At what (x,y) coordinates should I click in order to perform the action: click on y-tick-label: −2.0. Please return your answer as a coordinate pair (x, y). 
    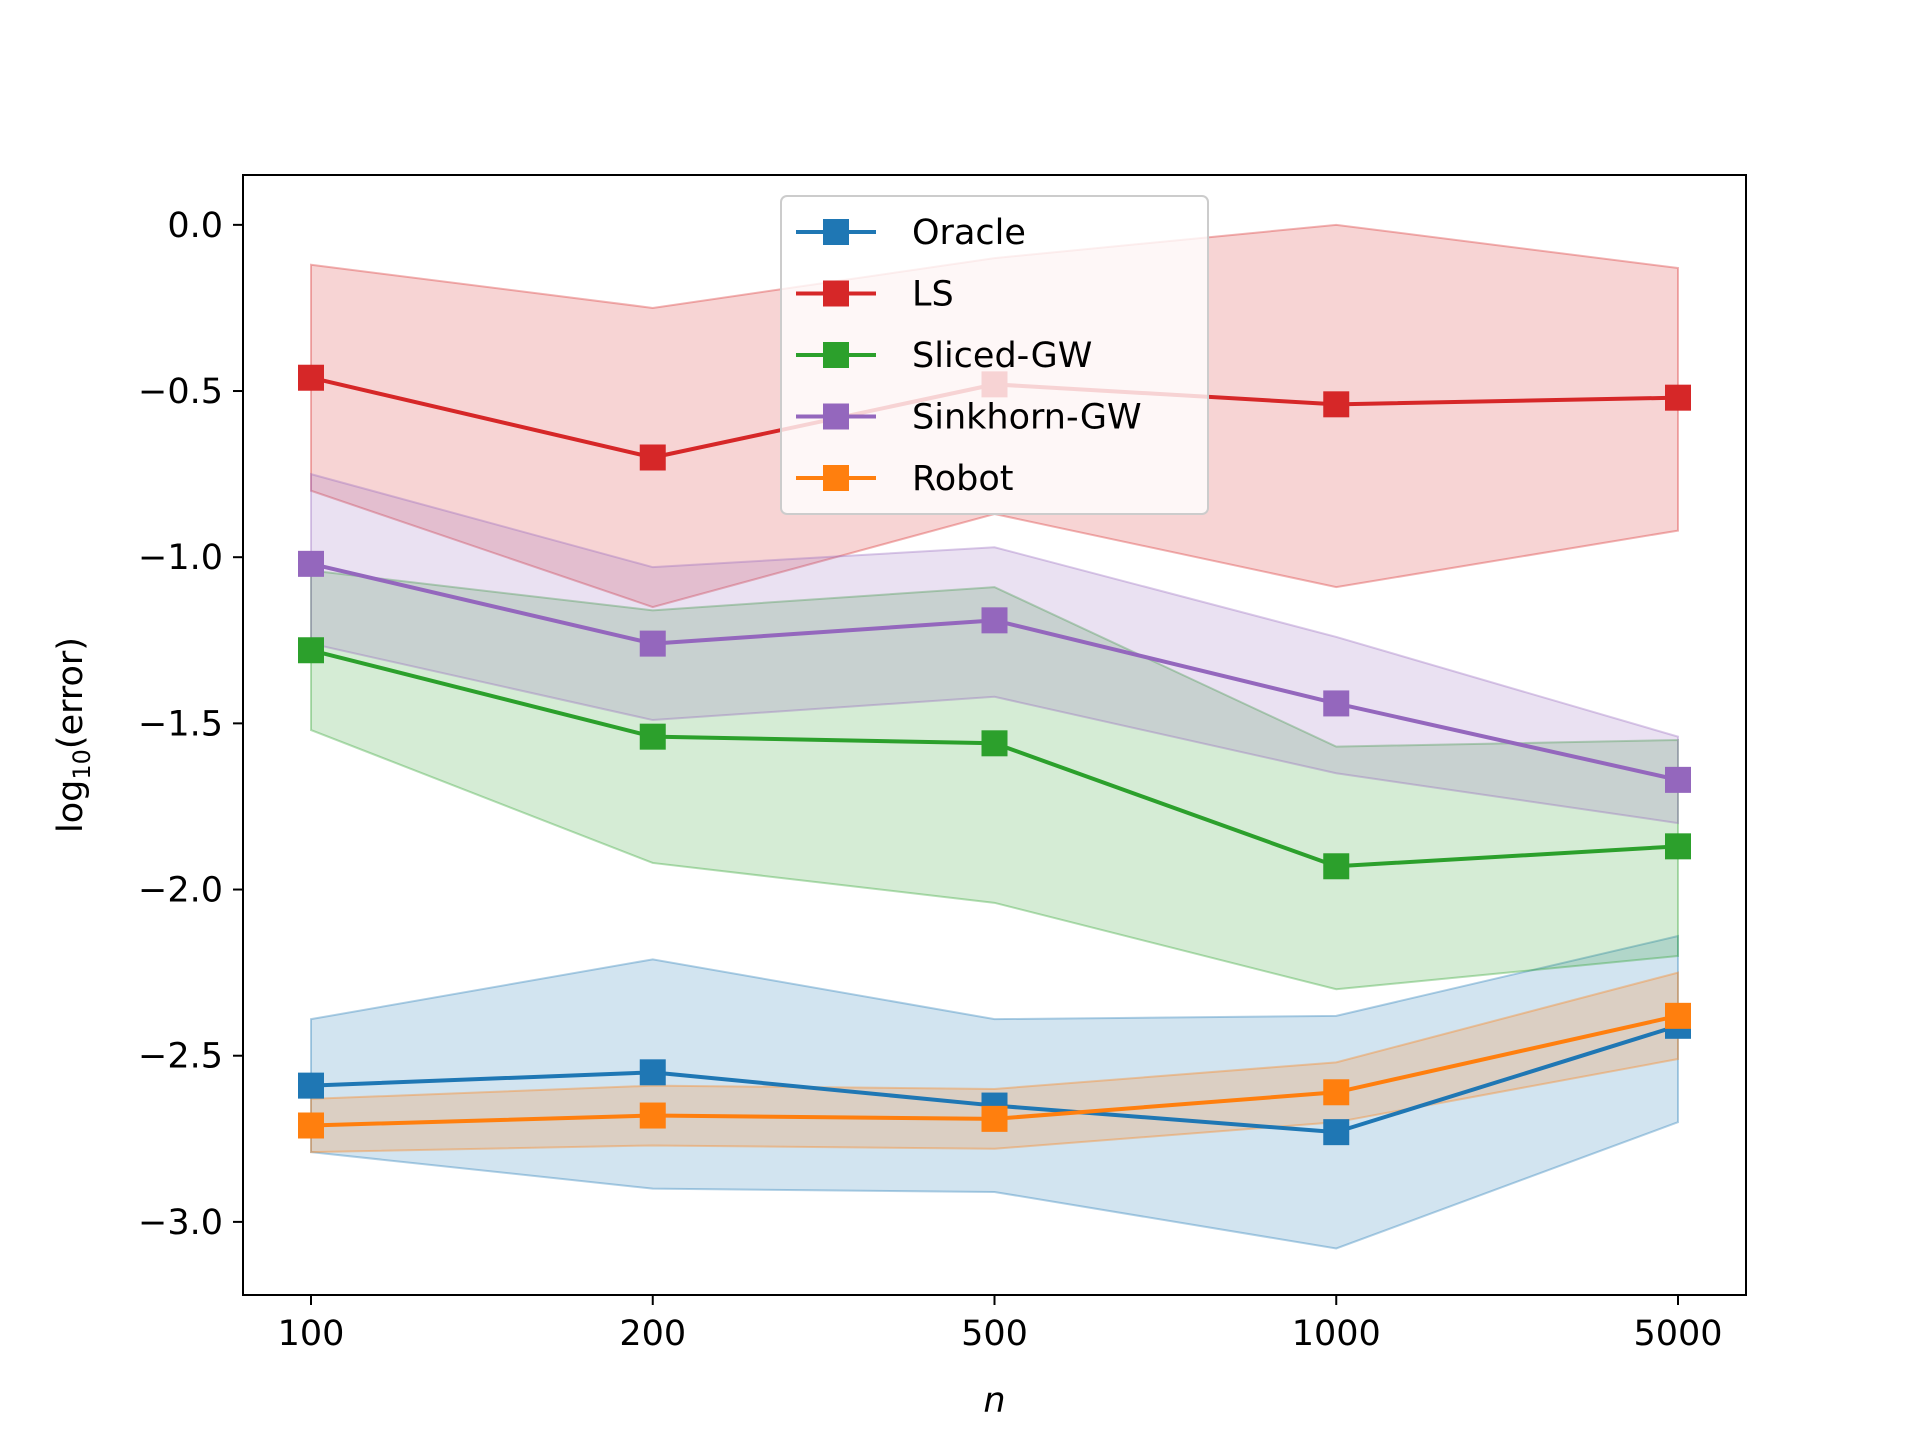
    Looking at the image, I should click on (180, 891).